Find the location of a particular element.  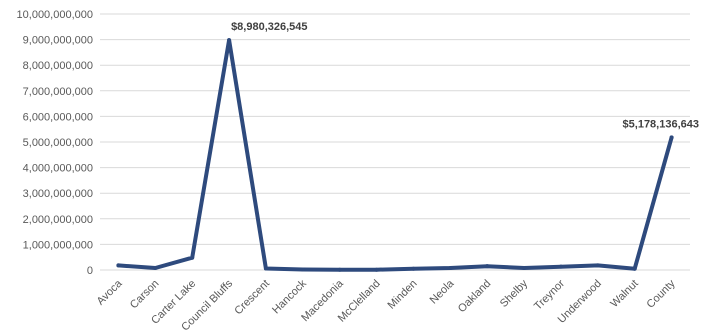

y-tick-label: 2,000,000,000 is located at coordinates (58, 220).